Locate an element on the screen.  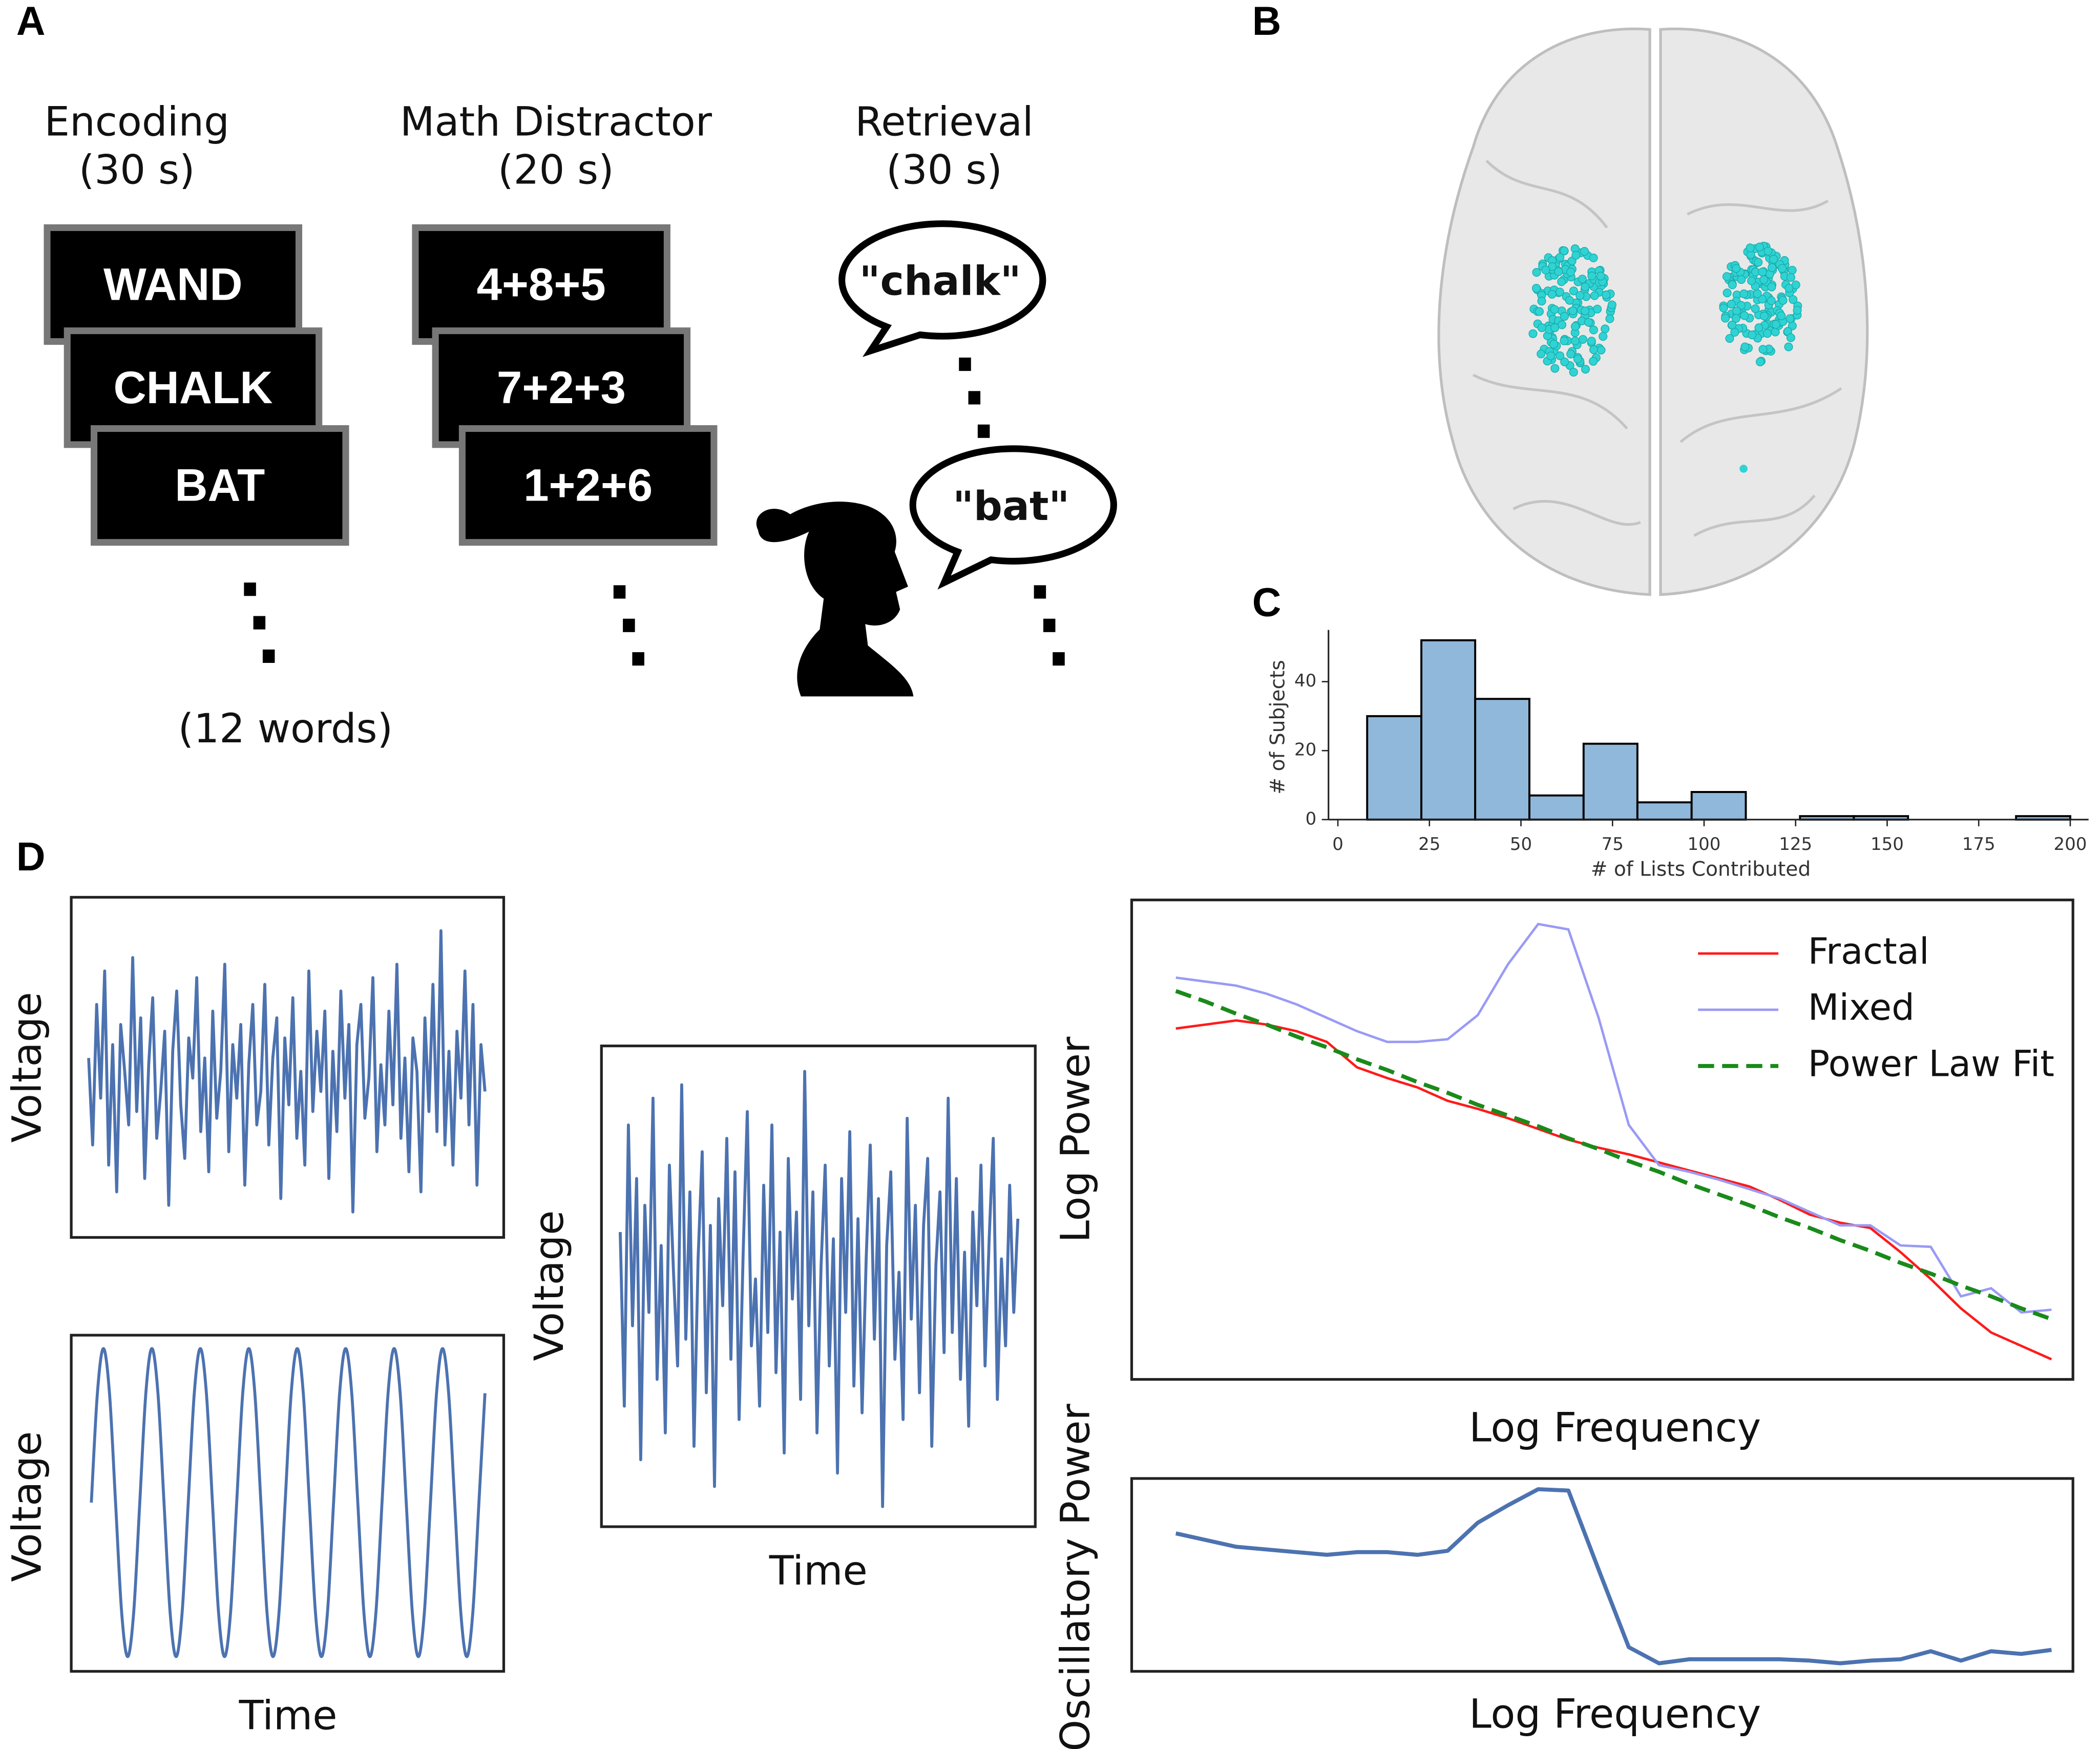
panel-label: C is located at coordinates (1267, 601).